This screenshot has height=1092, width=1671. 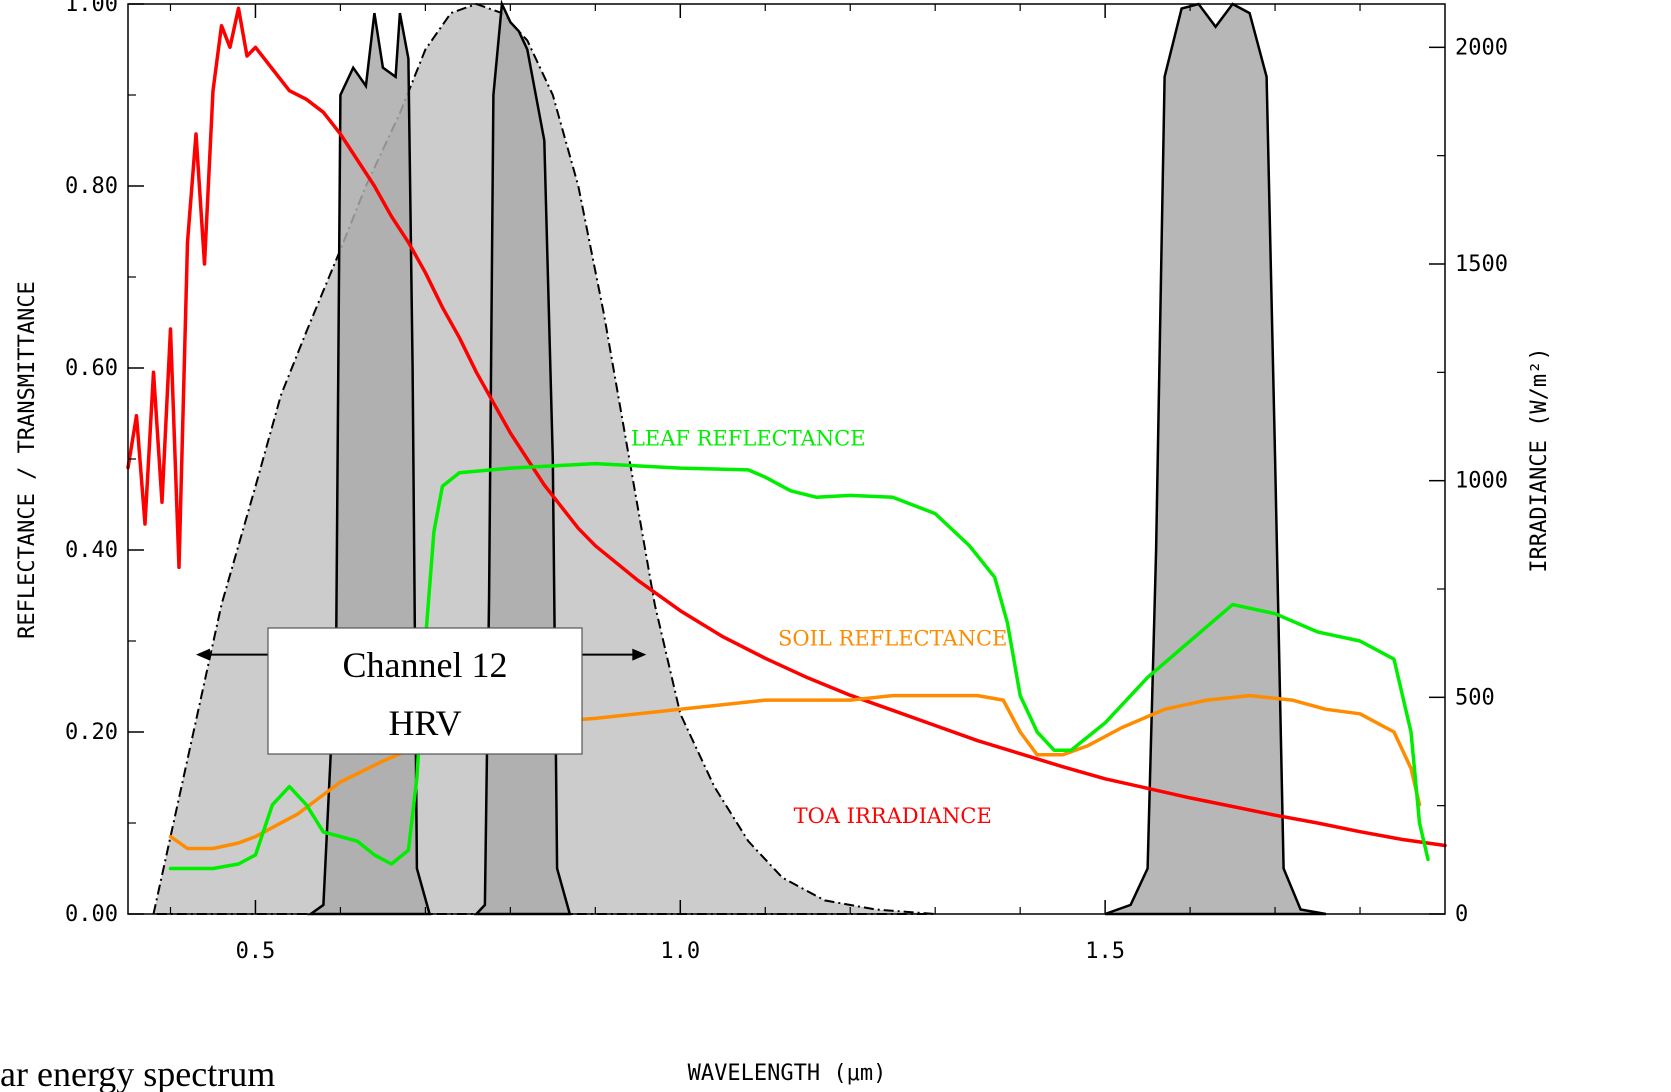 What do you see at coordinates (1215, 459) in the screenshot?
I see `ch16-band` at bounding box center [1215, 459].